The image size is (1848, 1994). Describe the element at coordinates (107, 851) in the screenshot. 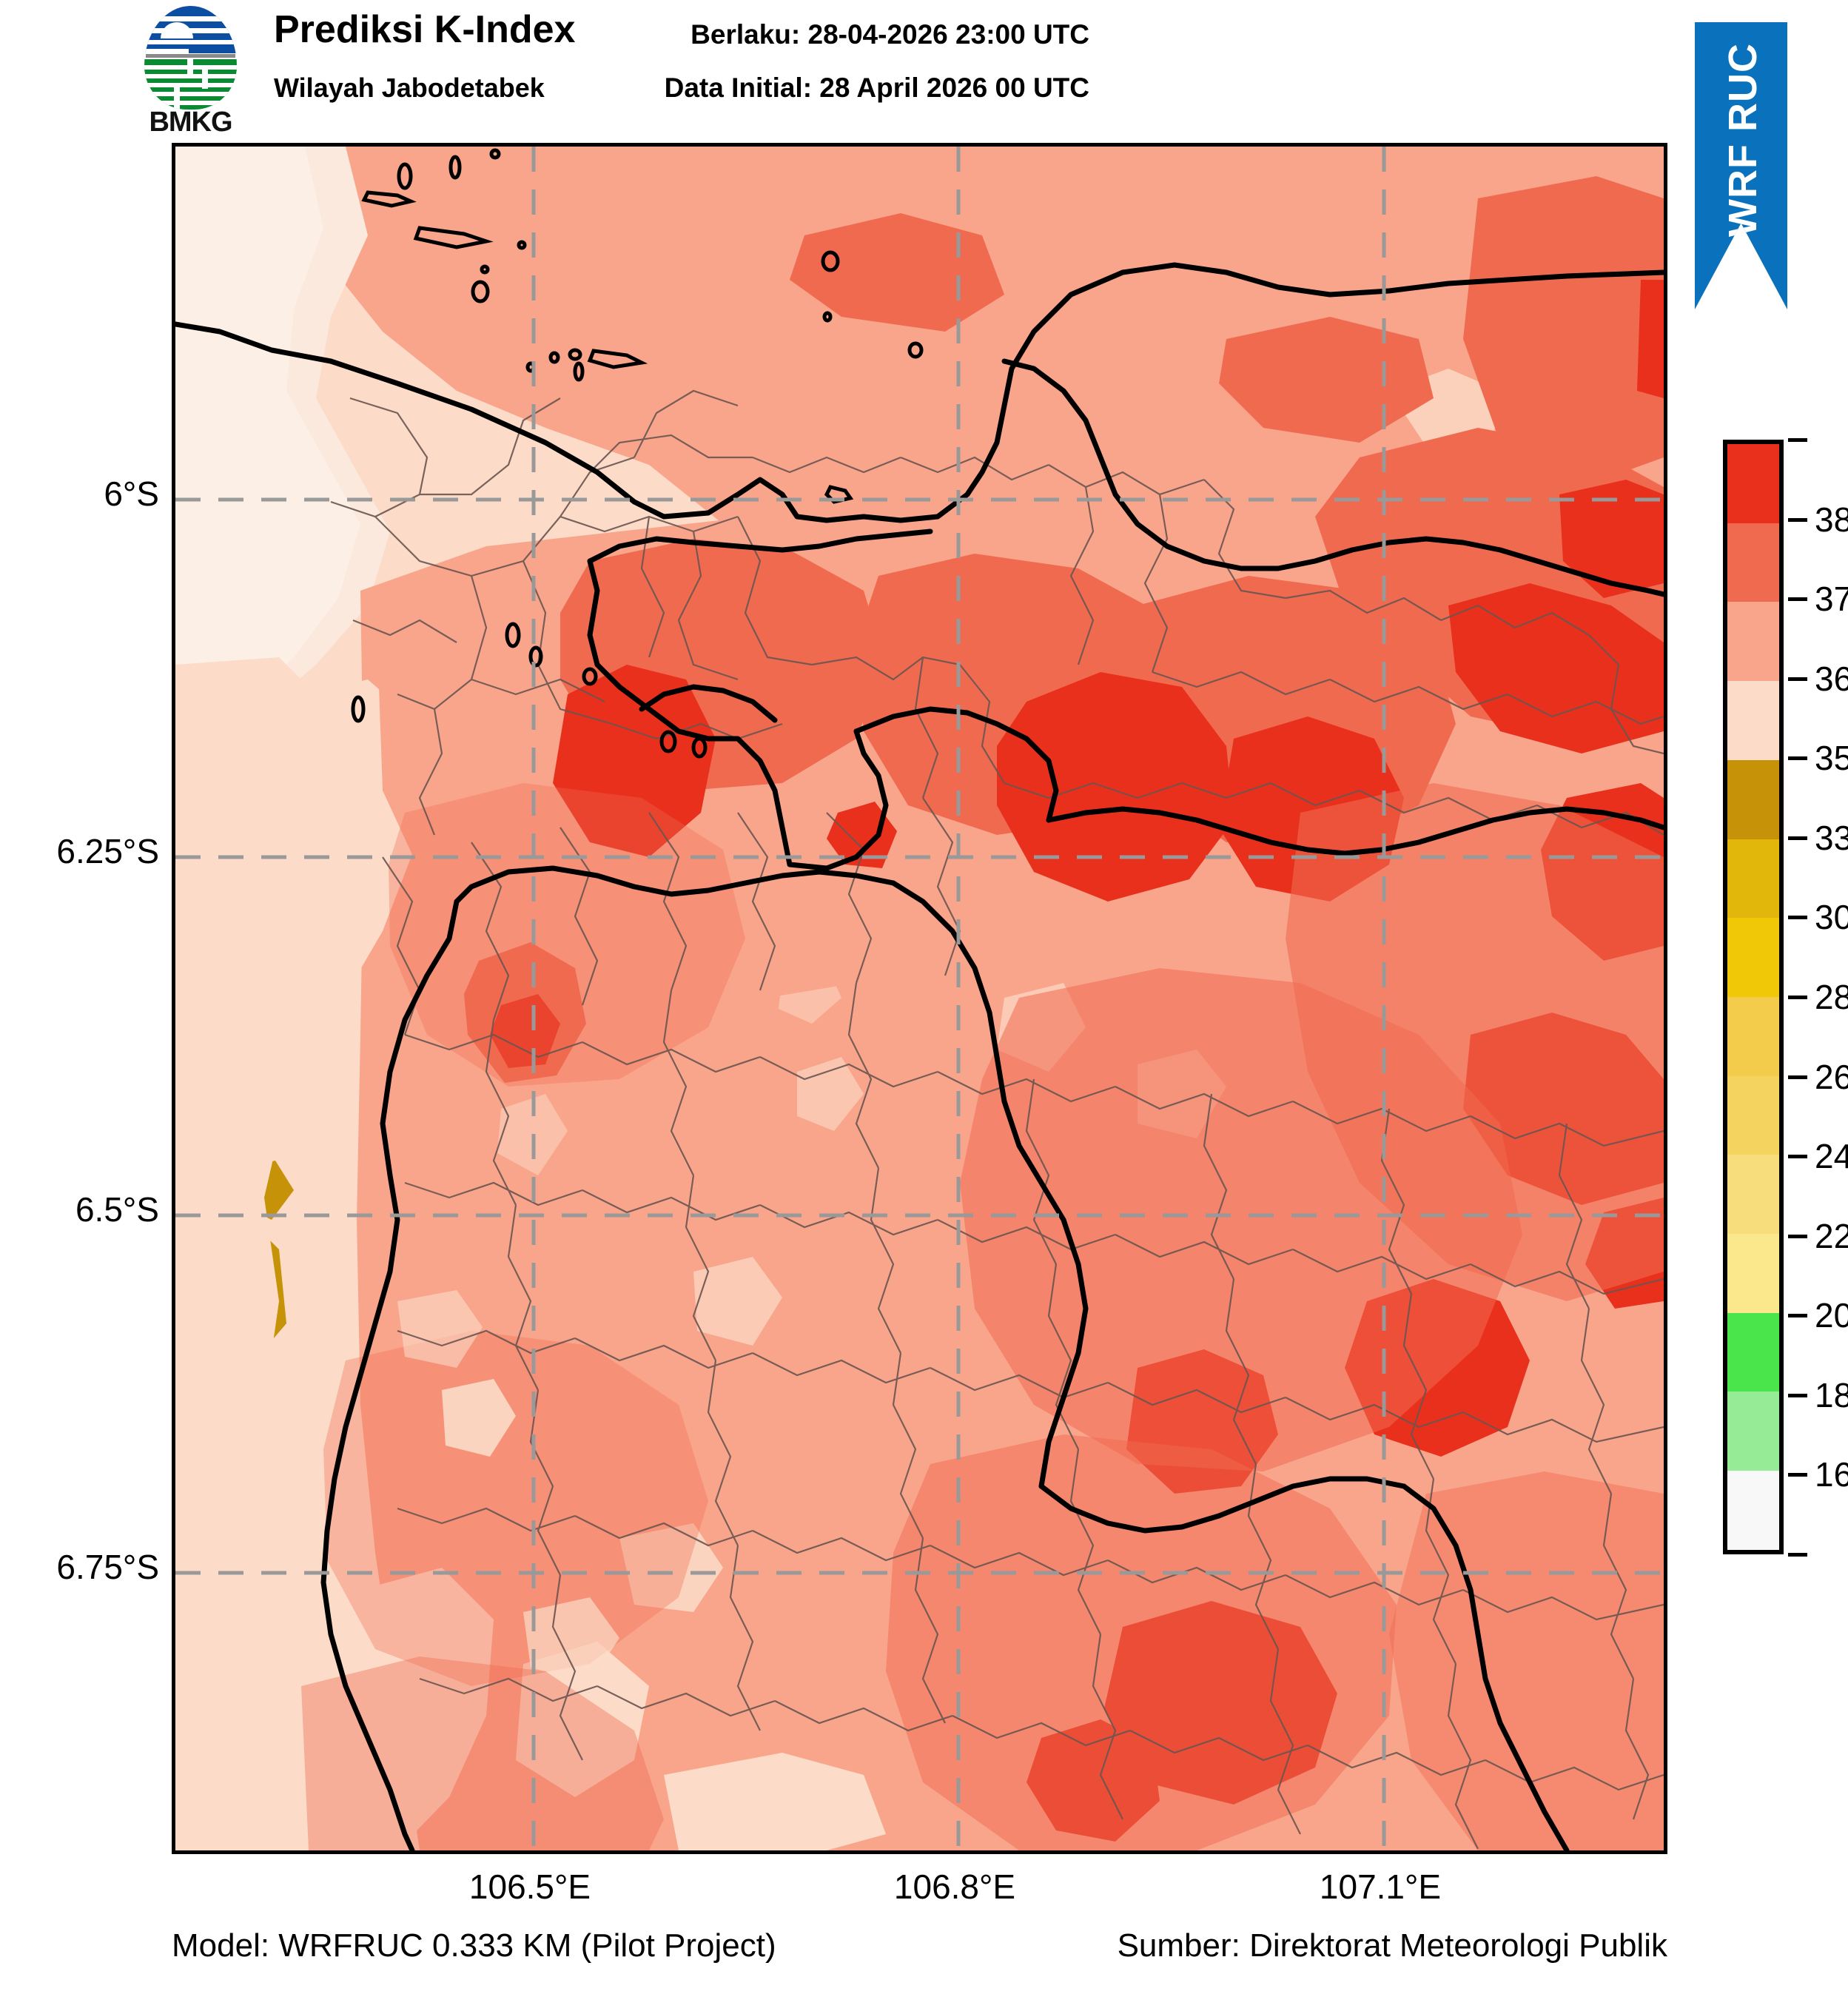

I see `ytick-label: 6.25°S` at that location.